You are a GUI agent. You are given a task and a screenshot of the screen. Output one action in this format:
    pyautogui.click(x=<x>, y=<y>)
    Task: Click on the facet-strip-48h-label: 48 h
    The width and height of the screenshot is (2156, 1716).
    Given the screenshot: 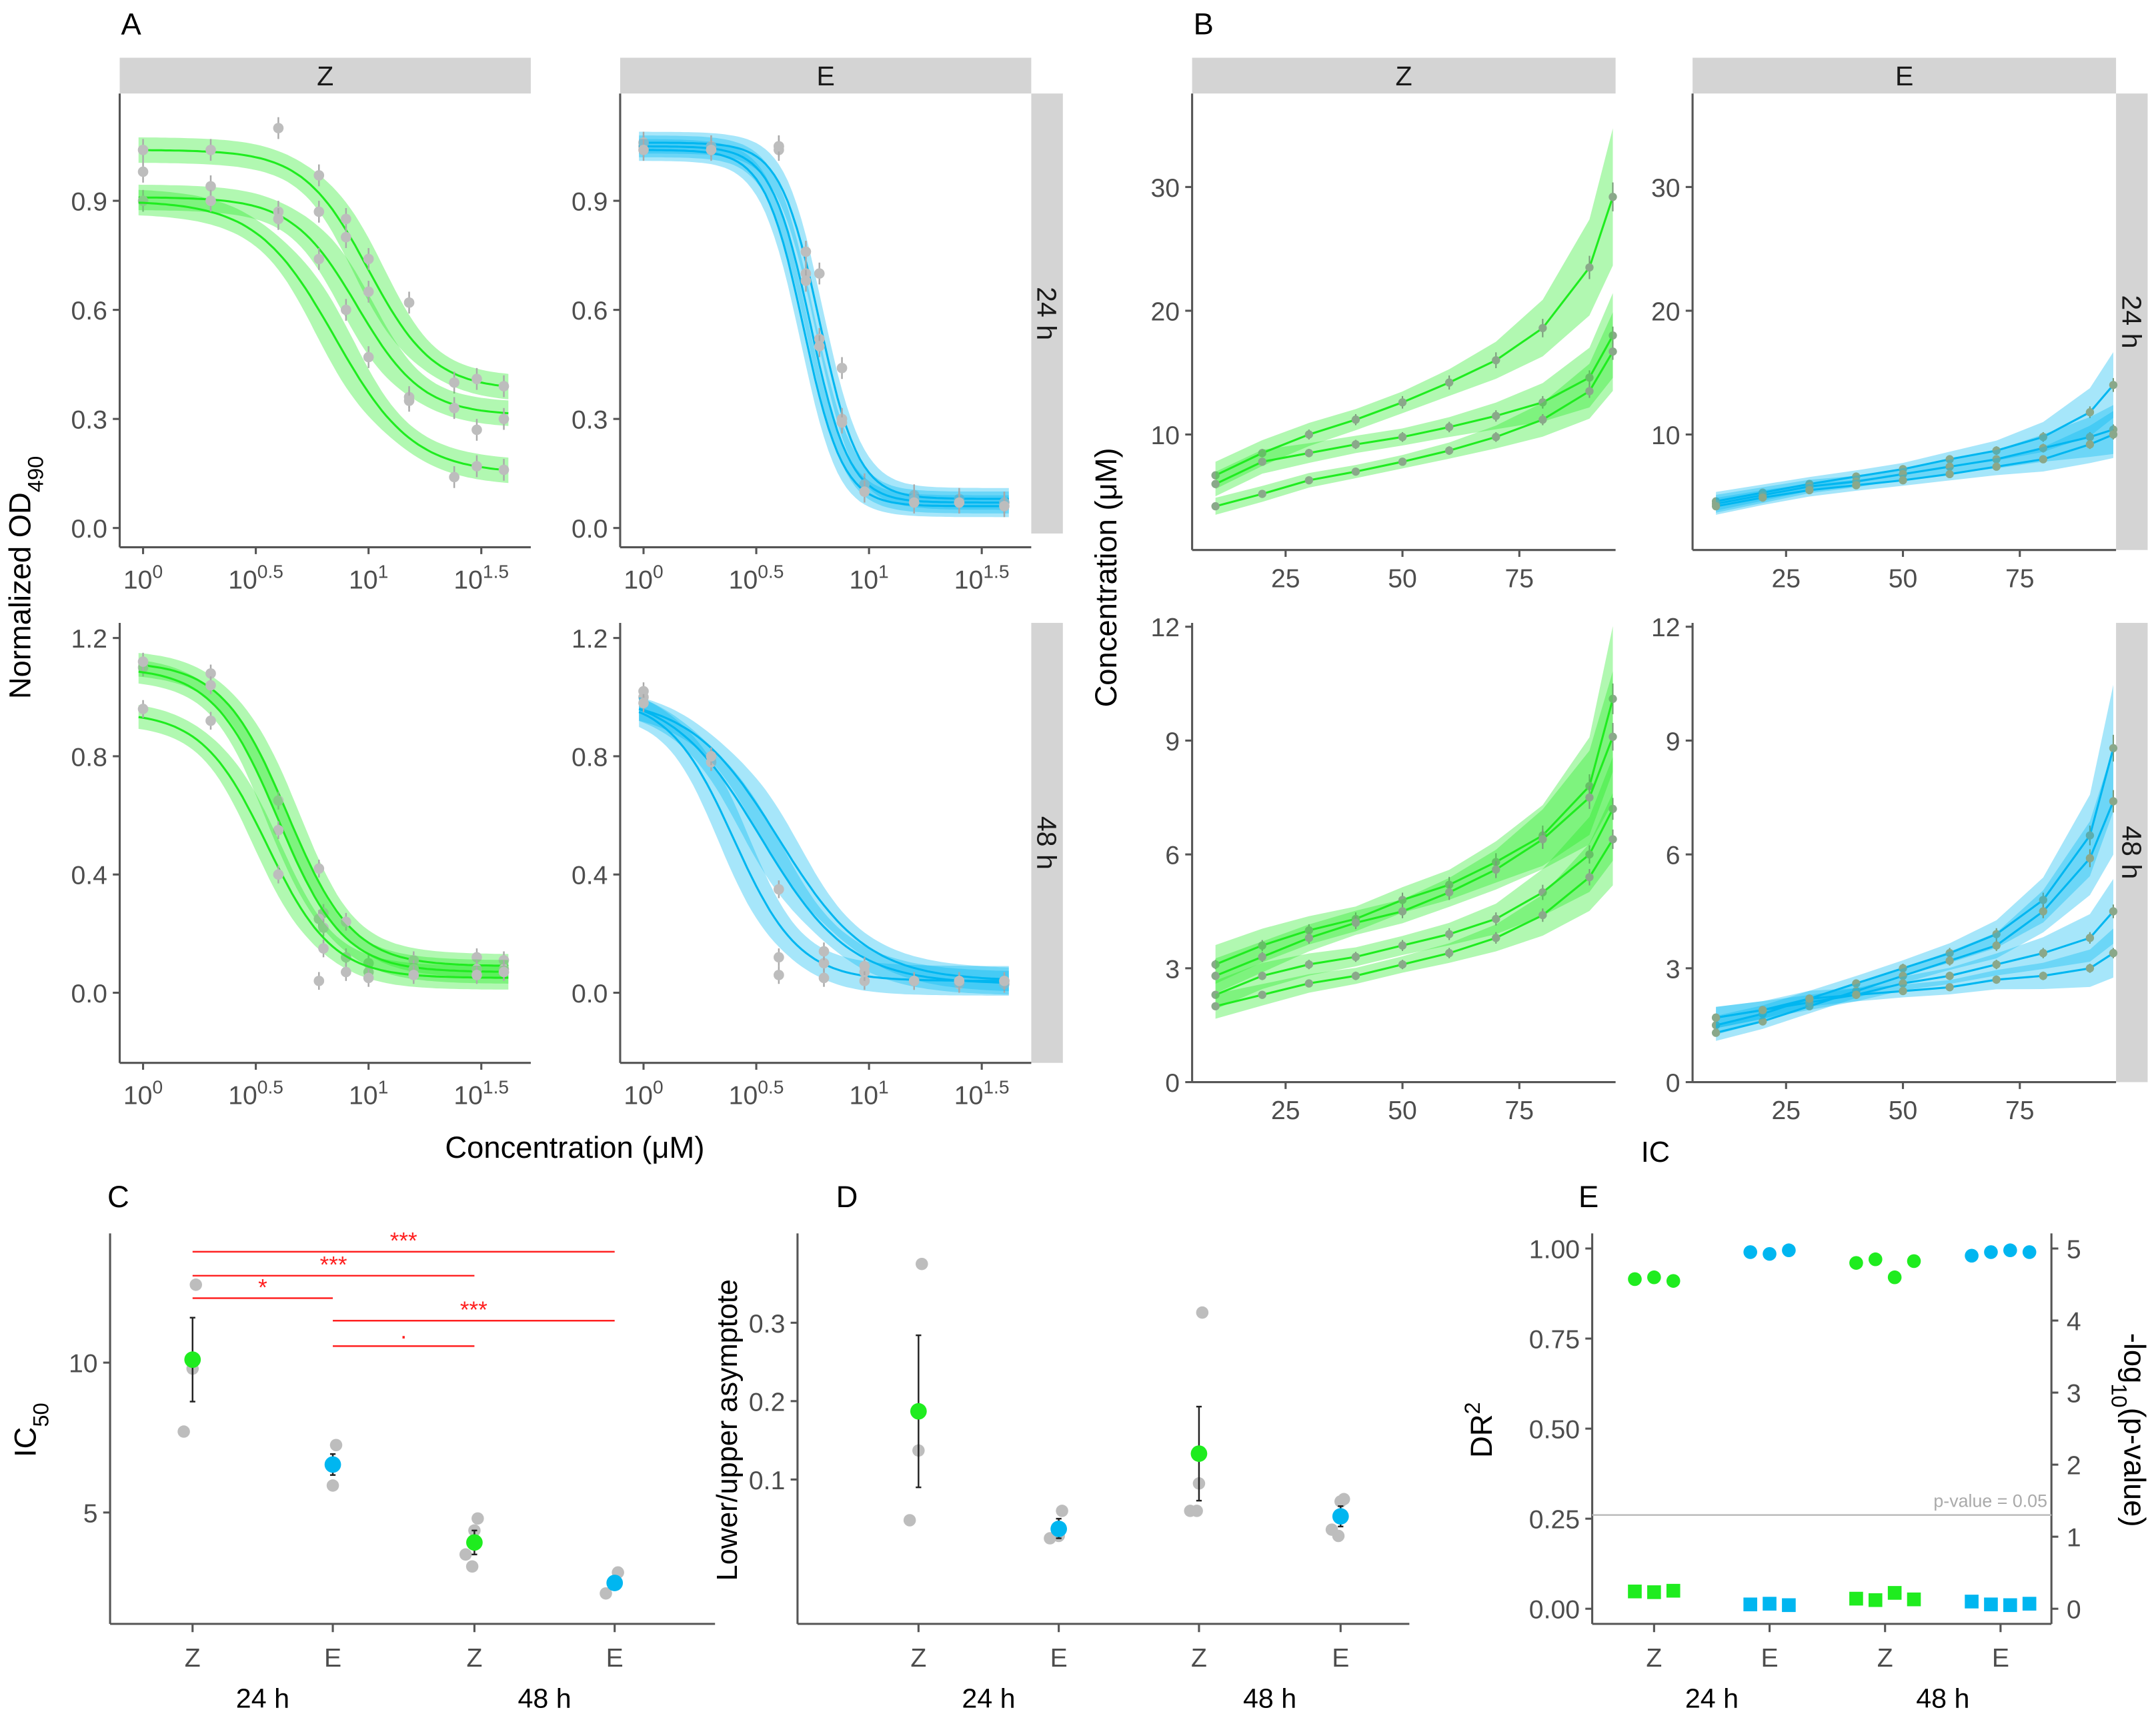 What is the action you would take?
    pyautogui.click(x=1047, y=843)
    